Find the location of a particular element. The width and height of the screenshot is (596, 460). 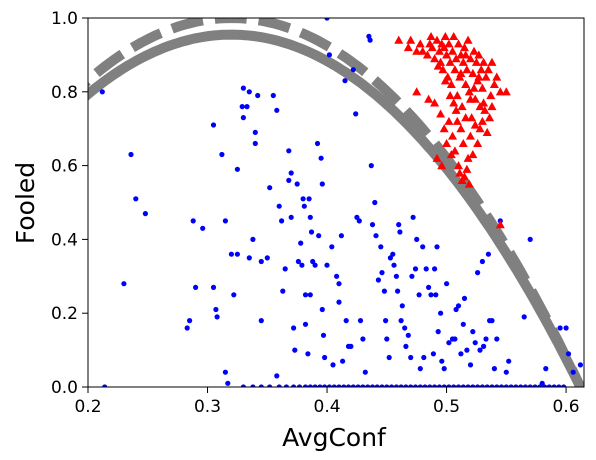

x-axis-ticks: 0.2 0.3 0.4 0.5 0.6 is located at coordinates (327, 402).